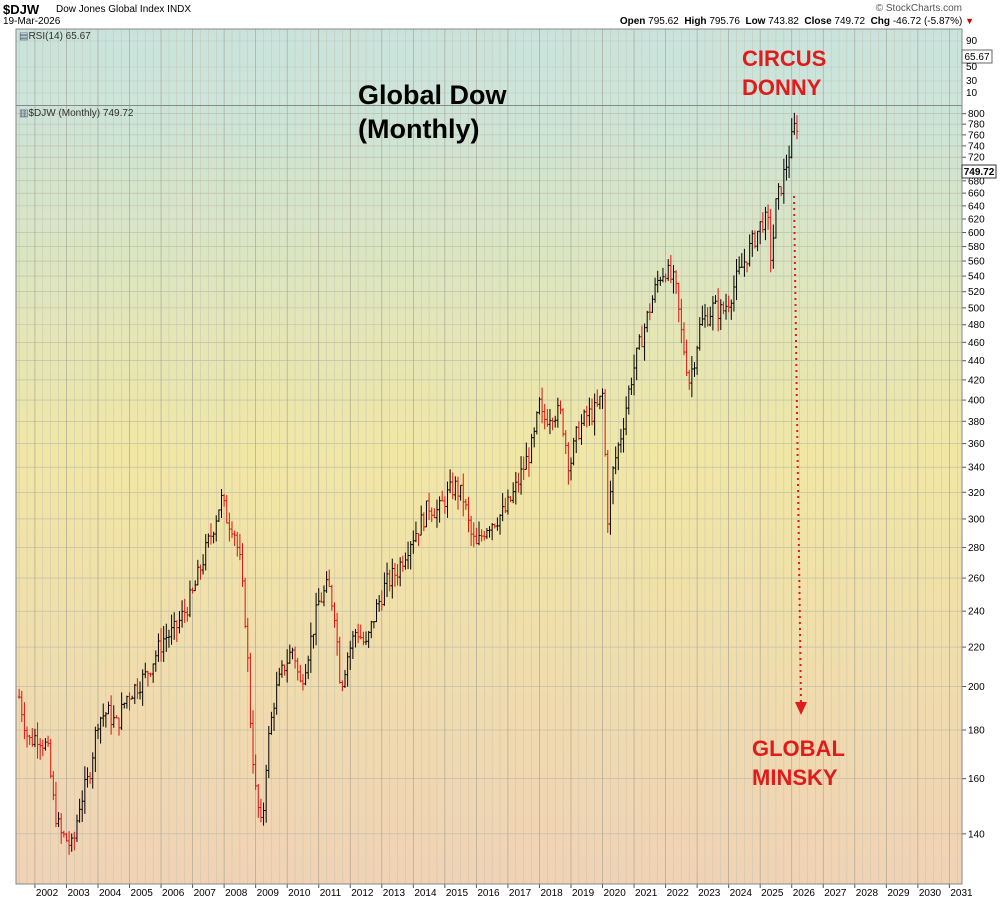 Image resolution: width=1000 pixels, height=900 pixels. What do you see at coordinates (880, 21) in the screenshot?
I see `chg-label: Chg` at bounding box center [880, 21].